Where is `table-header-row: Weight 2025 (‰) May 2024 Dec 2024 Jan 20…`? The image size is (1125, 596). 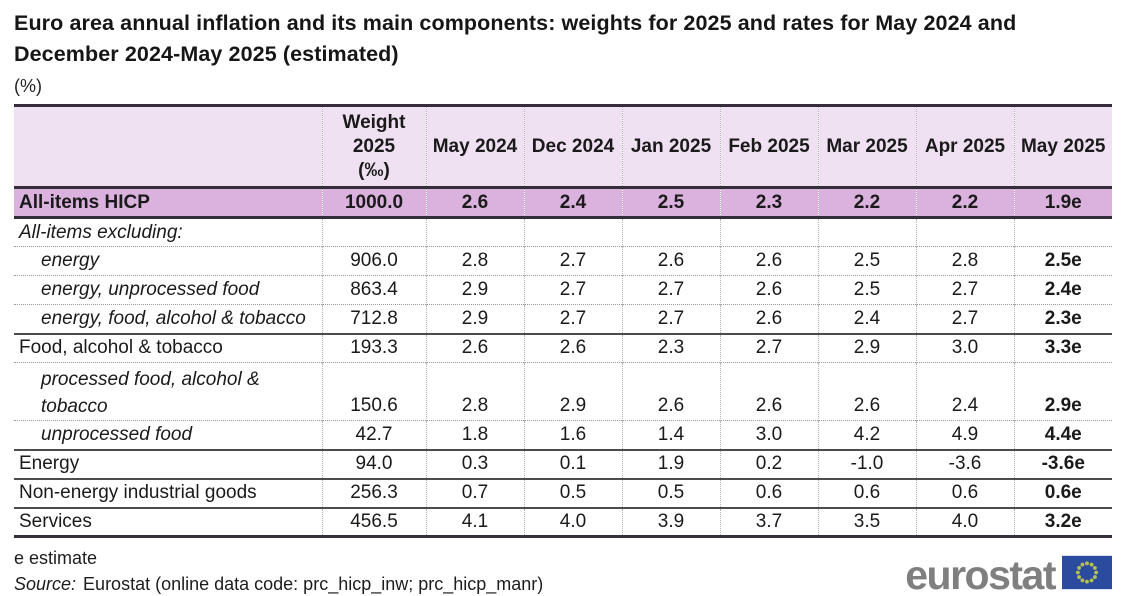 table-header-row: Weight 2025 (‰) May 2024 Dec 2024 Jan 20… is located at coordinates (563, 147).